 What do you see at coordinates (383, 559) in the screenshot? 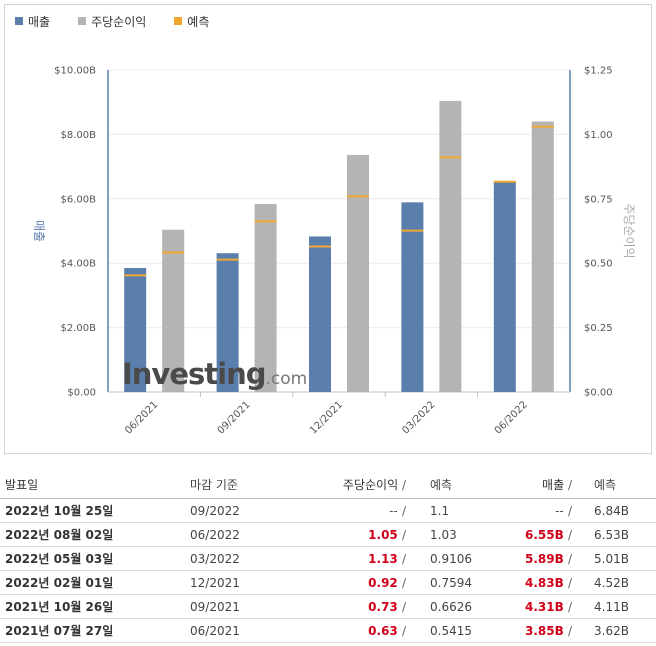
I see `row-eps-value: 1.13` at bounding box center [383, 559].